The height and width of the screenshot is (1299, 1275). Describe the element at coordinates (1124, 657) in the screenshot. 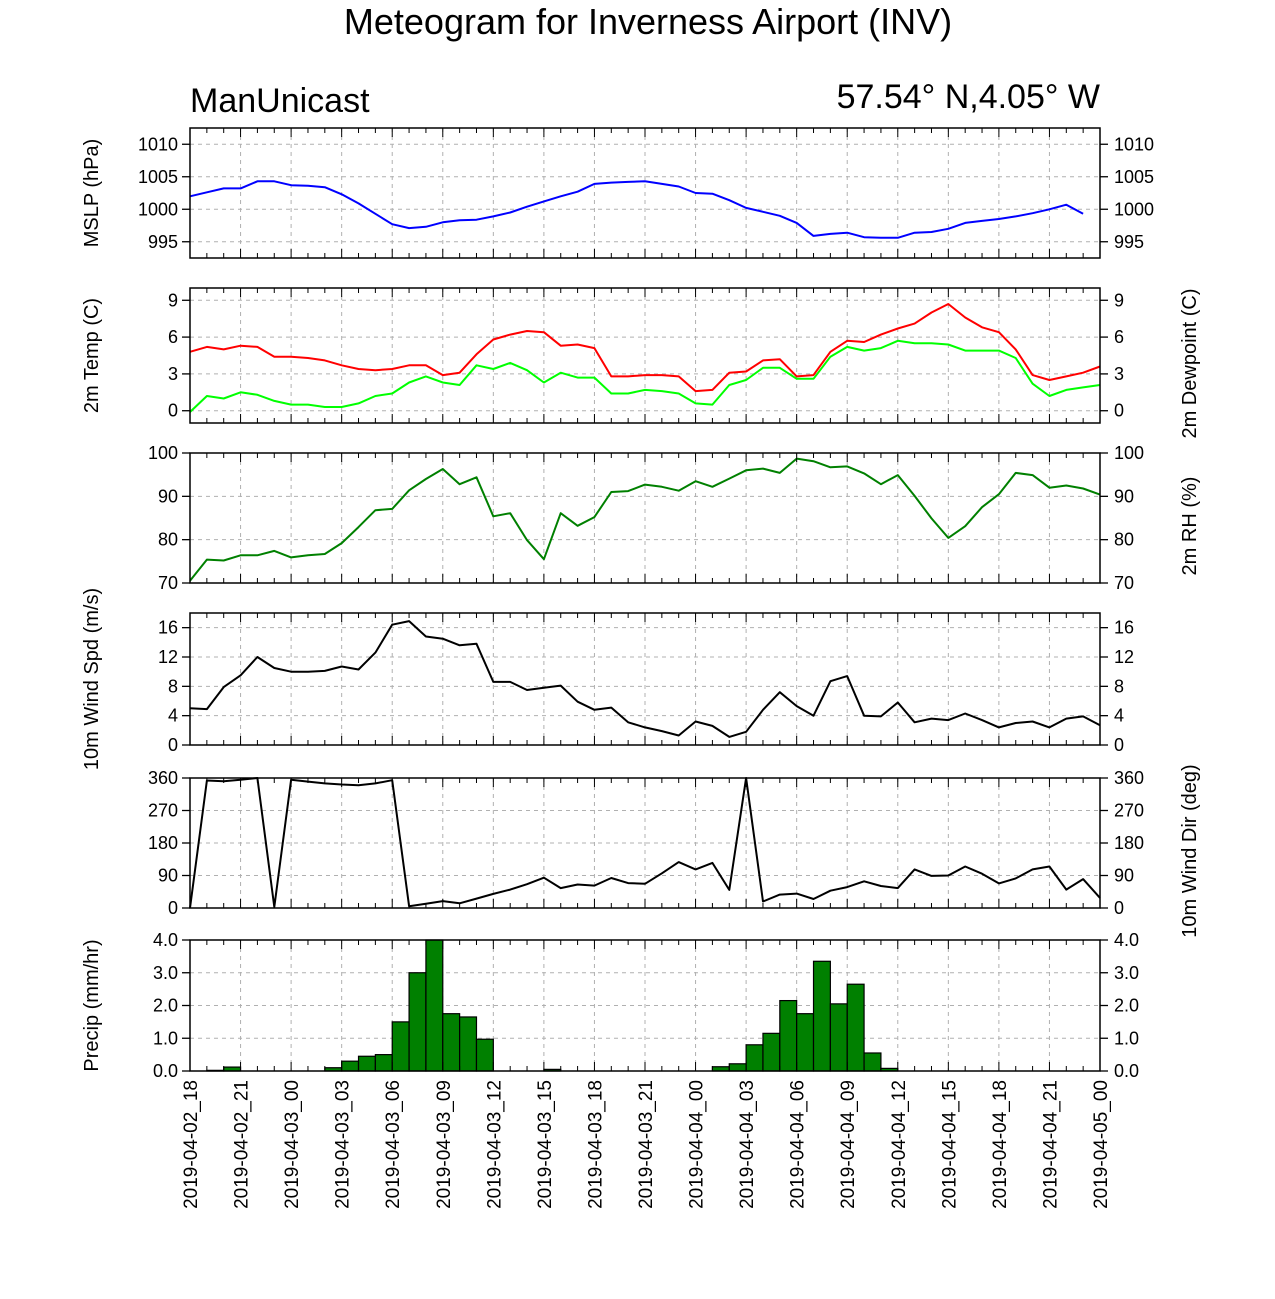

I see `y-tick-label-right: 12` at that location.